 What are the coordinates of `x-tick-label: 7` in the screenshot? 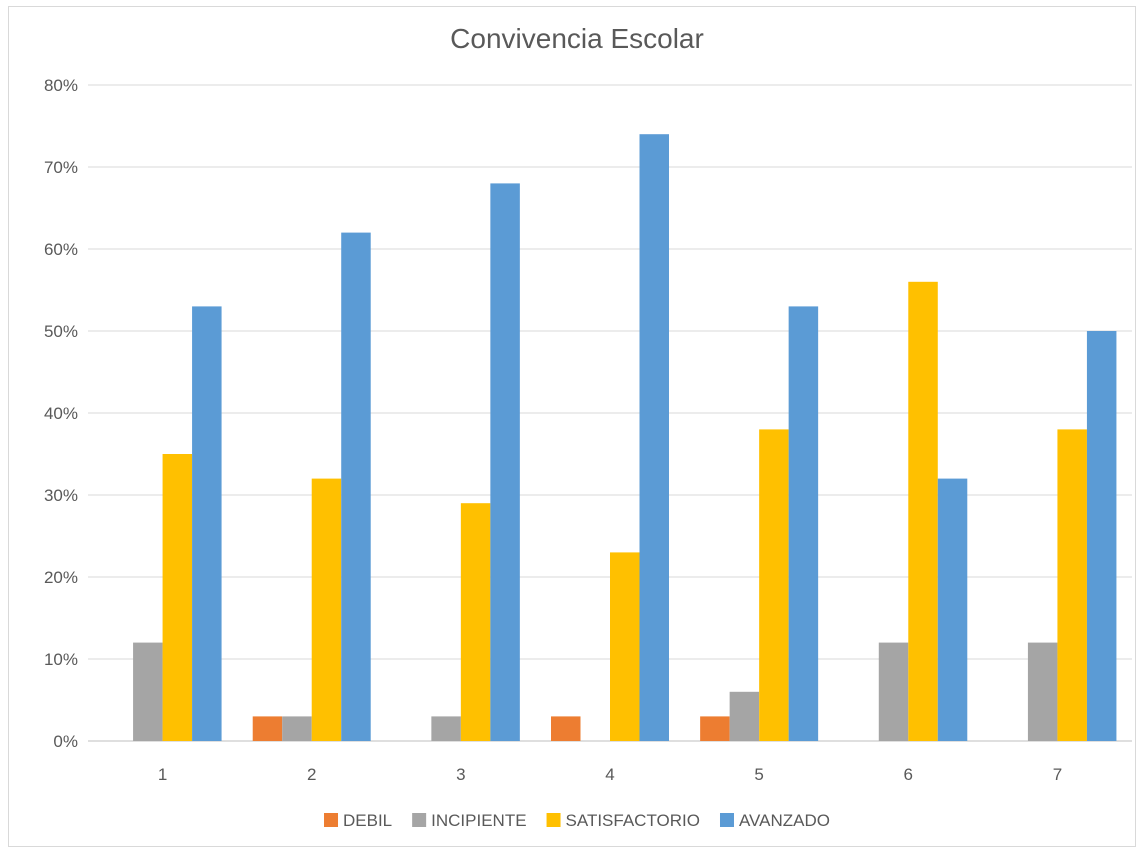 It's located at (1057, 774).